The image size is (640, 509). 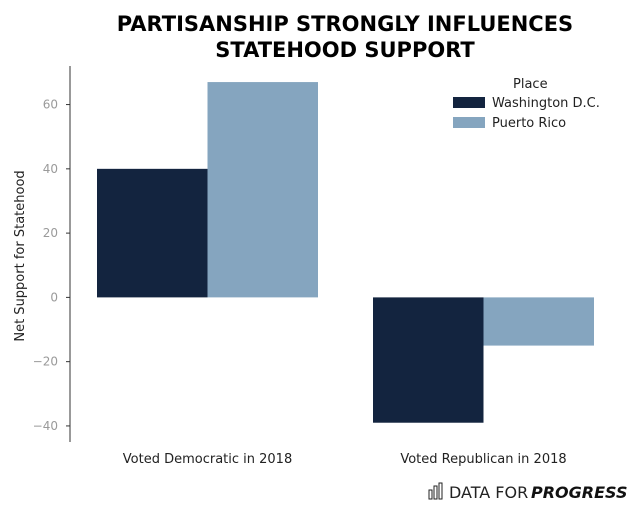 I want to click on y-tick-label: −40, so click(x=45, y=426).